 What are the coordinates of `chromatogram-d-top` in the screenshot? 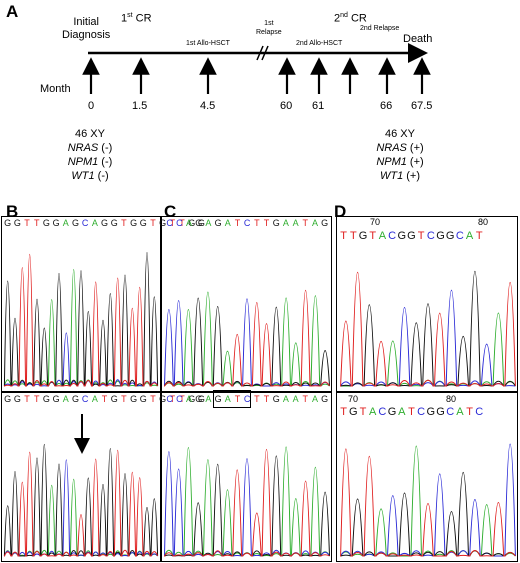 It's located at (427, 304).